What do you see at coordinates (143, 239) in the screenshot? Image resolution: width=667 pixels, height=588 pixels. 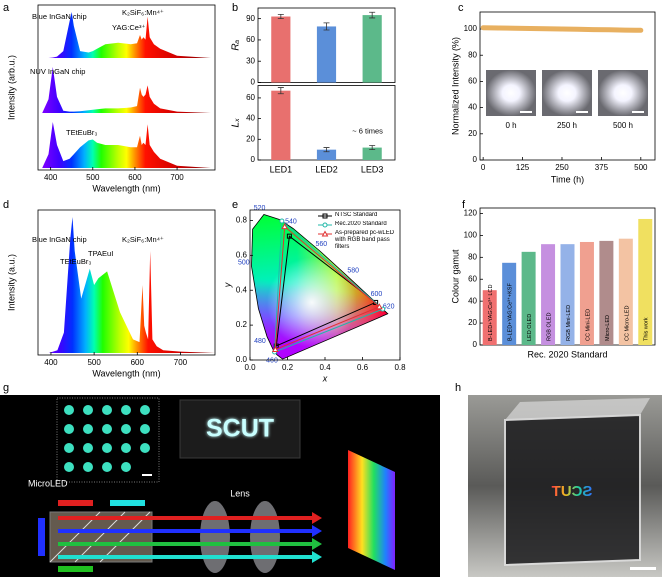 I see `annotation: K₂SiF₆:Mn⁴⁺` at bounding box center [143, 239].